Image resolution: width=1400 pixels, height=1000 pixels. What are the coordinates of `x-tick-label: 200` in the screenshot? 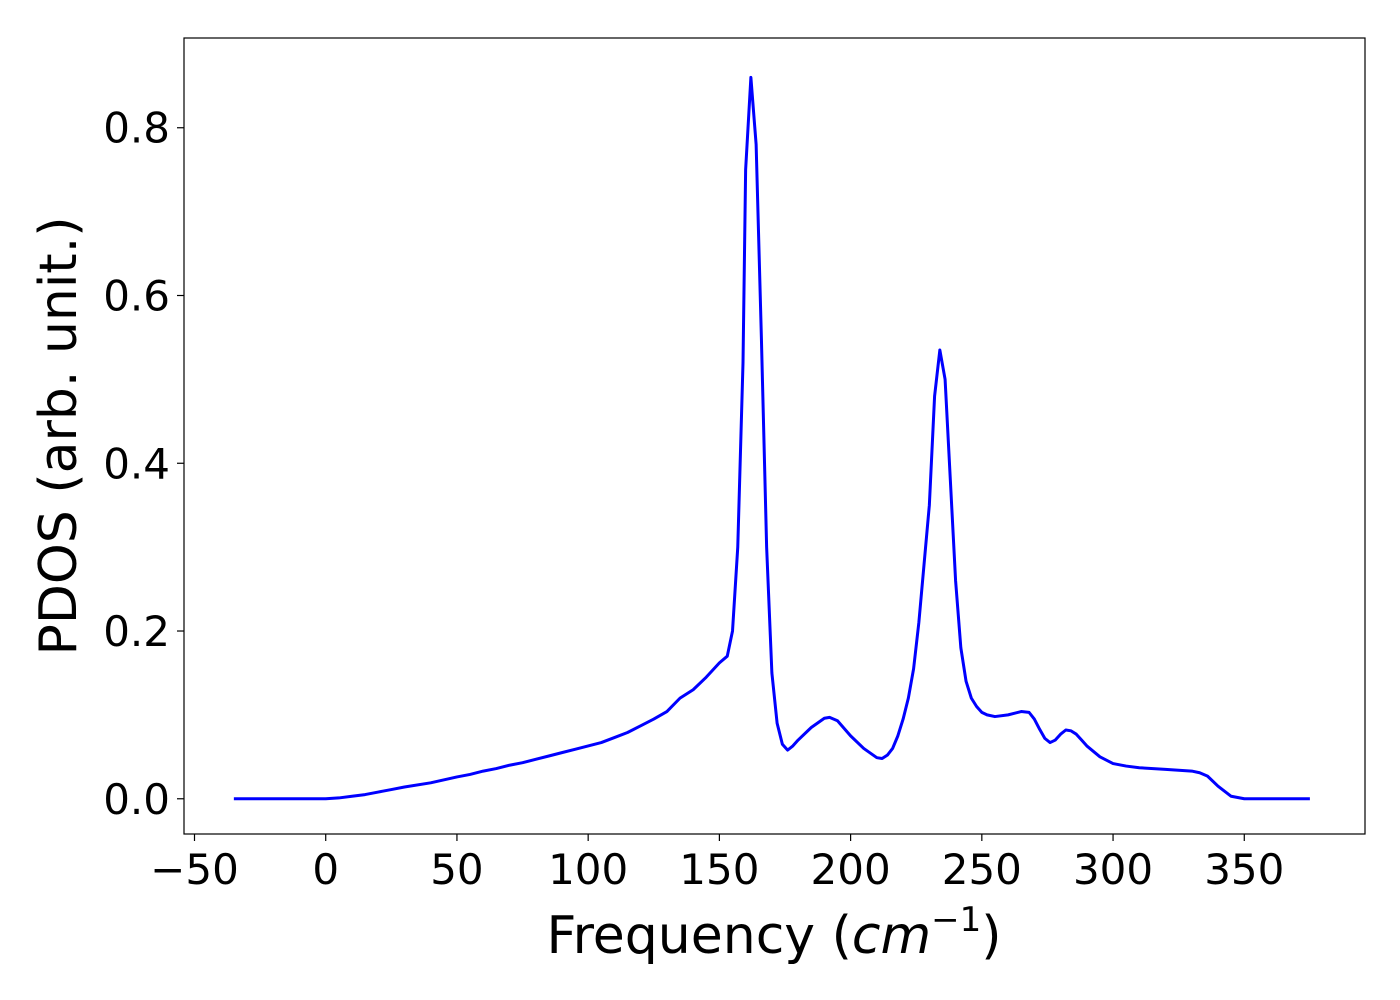 It's located at (851, 869).